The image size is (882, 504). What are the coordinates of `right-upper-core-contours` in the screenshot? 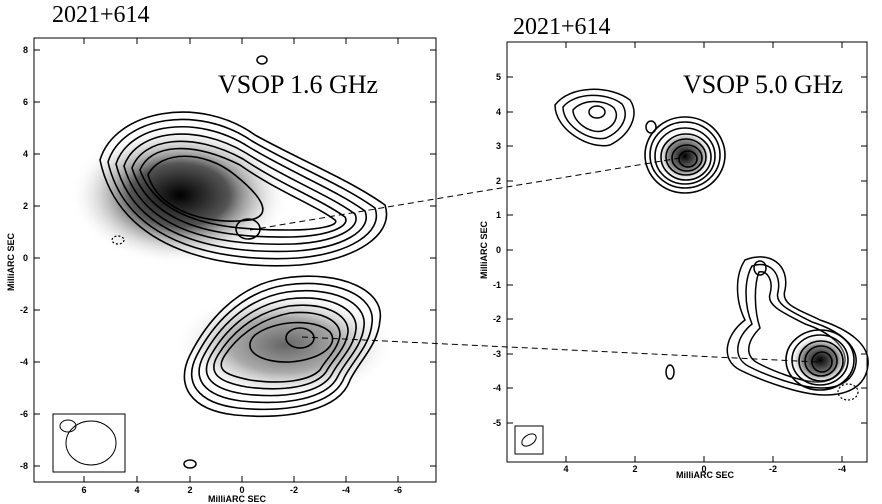 It's located at (685, 155).